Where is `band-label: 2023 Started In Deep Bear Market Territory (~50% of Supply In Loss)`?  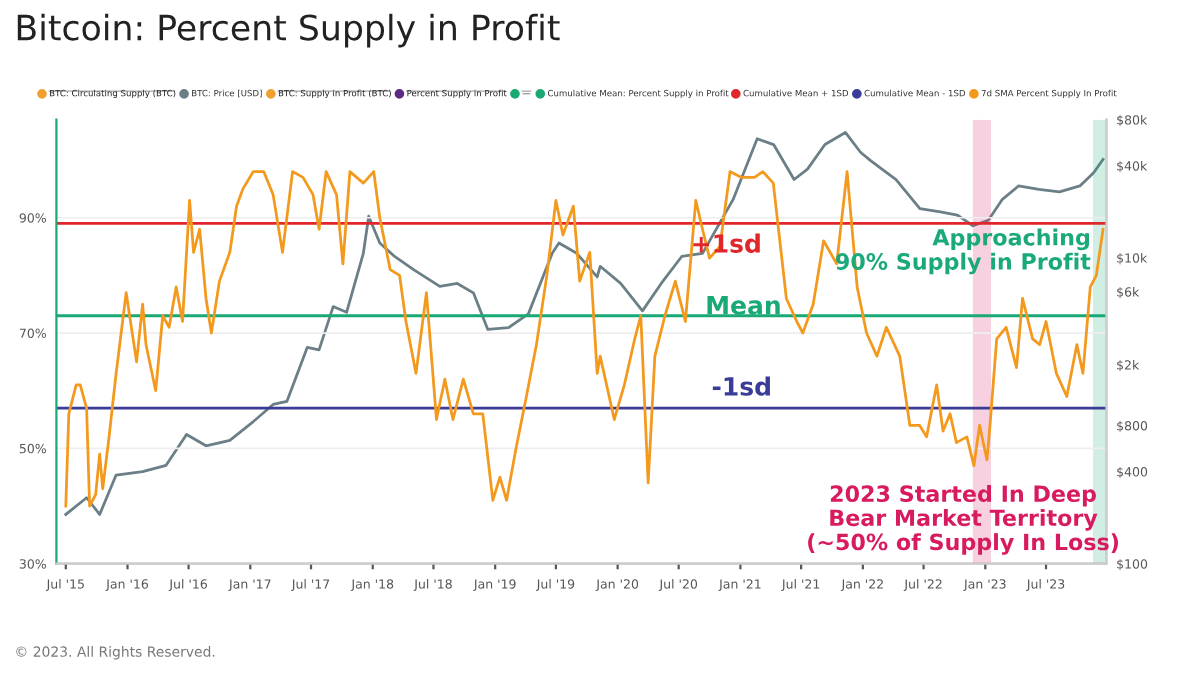 band-label: 2023 Started In Deep Bear Market Territory (~50% of Supply In Loss) is located at coordinates (963, 519).